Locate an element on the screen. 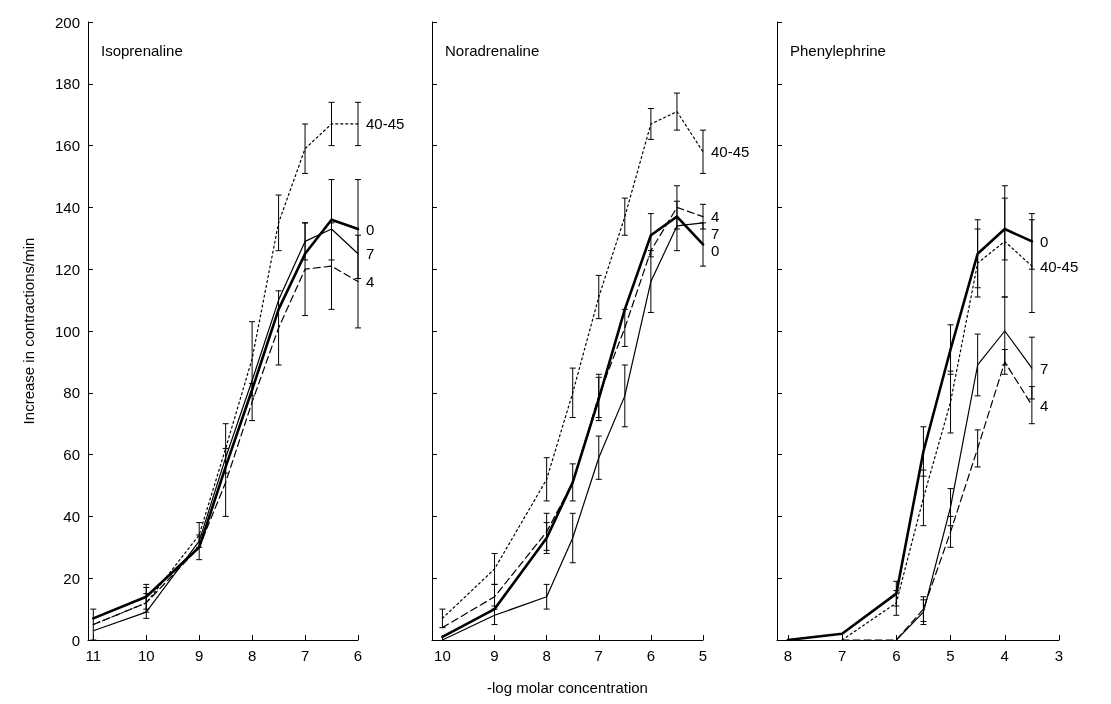  y-tick-label: 120 is located at coordinates (67, 269).